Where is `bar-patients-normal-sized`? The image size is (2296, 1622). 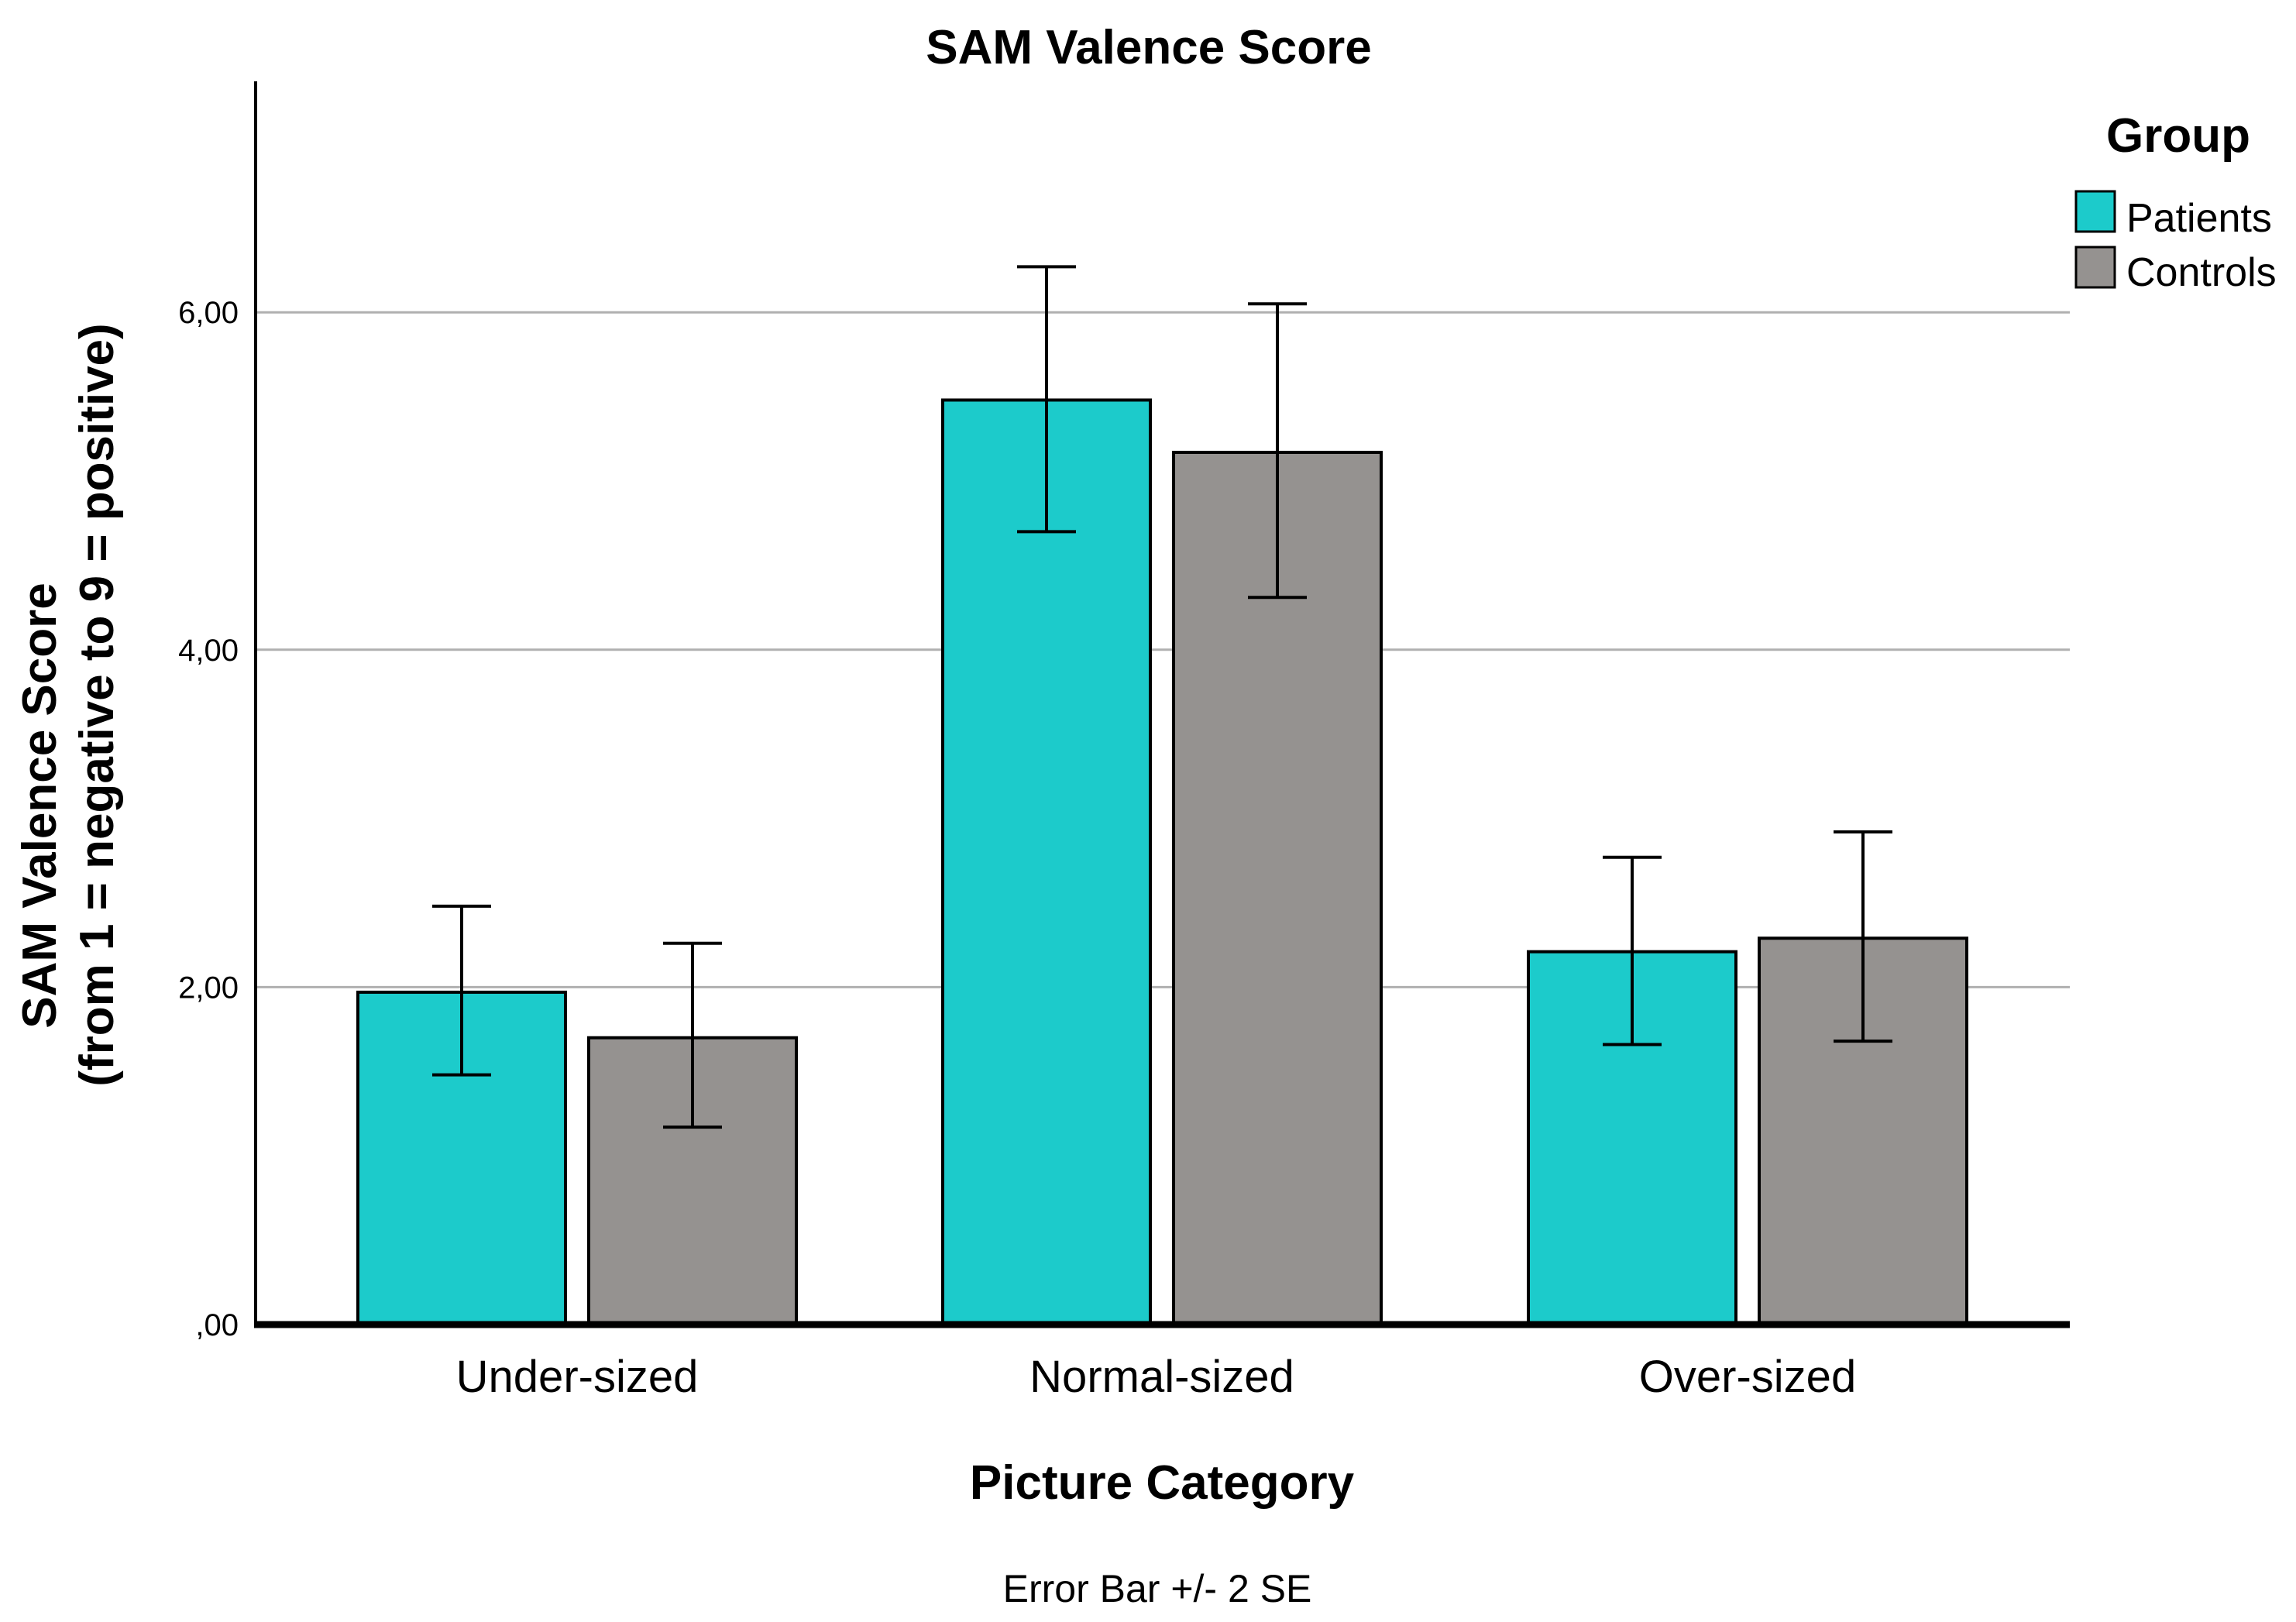
bar-patients-normal-sized is located at coordinates (1046, 862).